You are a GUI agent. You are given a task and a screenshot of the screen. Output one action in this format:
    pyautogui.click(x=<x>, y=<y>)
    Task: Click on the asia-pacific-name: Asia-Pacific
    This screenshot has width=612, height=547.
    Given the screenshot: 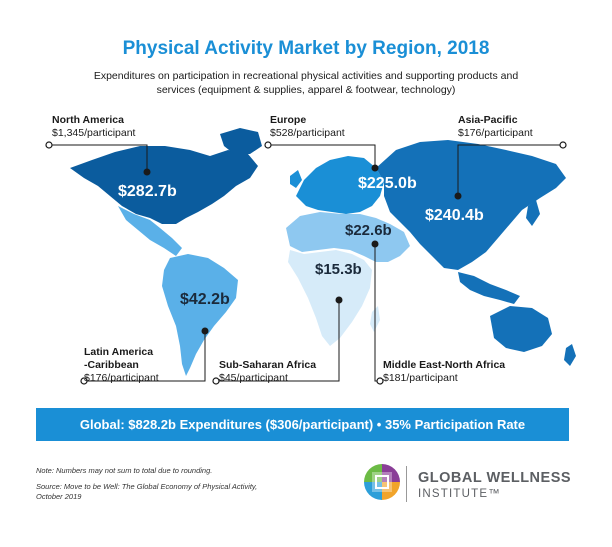 What is the action you would take?
    pyautogui.click(x=488, y=120)
    